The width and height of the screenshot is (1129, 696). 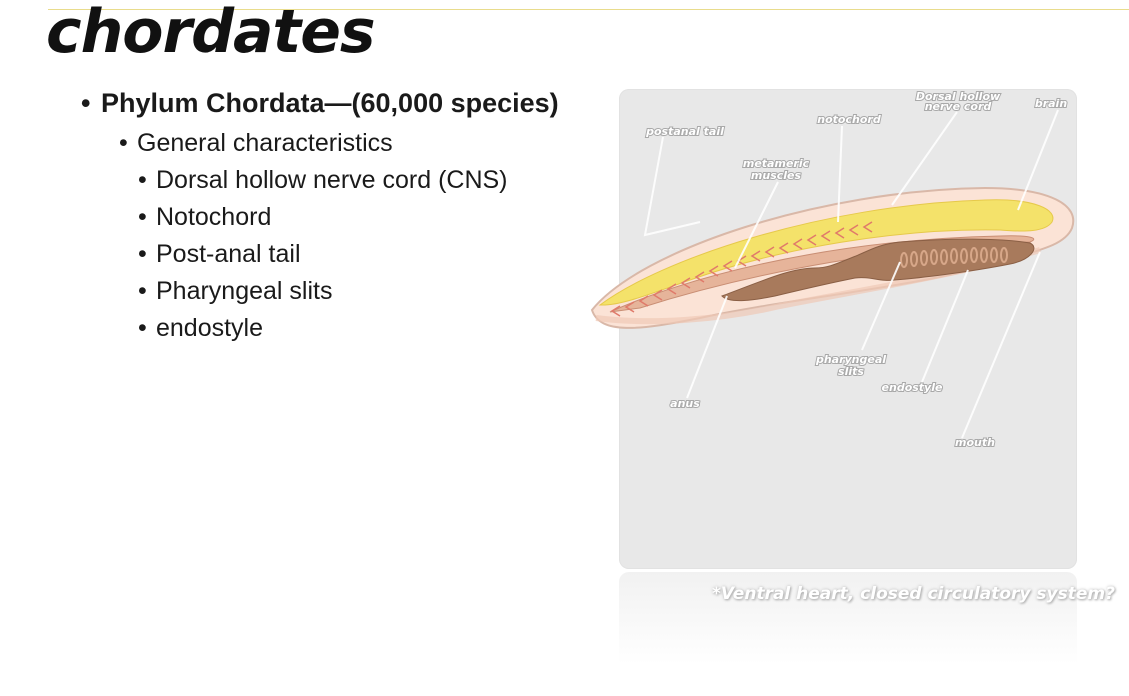 What do you see at coordinates (1051, 103) in the screenshot?
I see `label-brain: brain` at bounding box center [1051, 103].